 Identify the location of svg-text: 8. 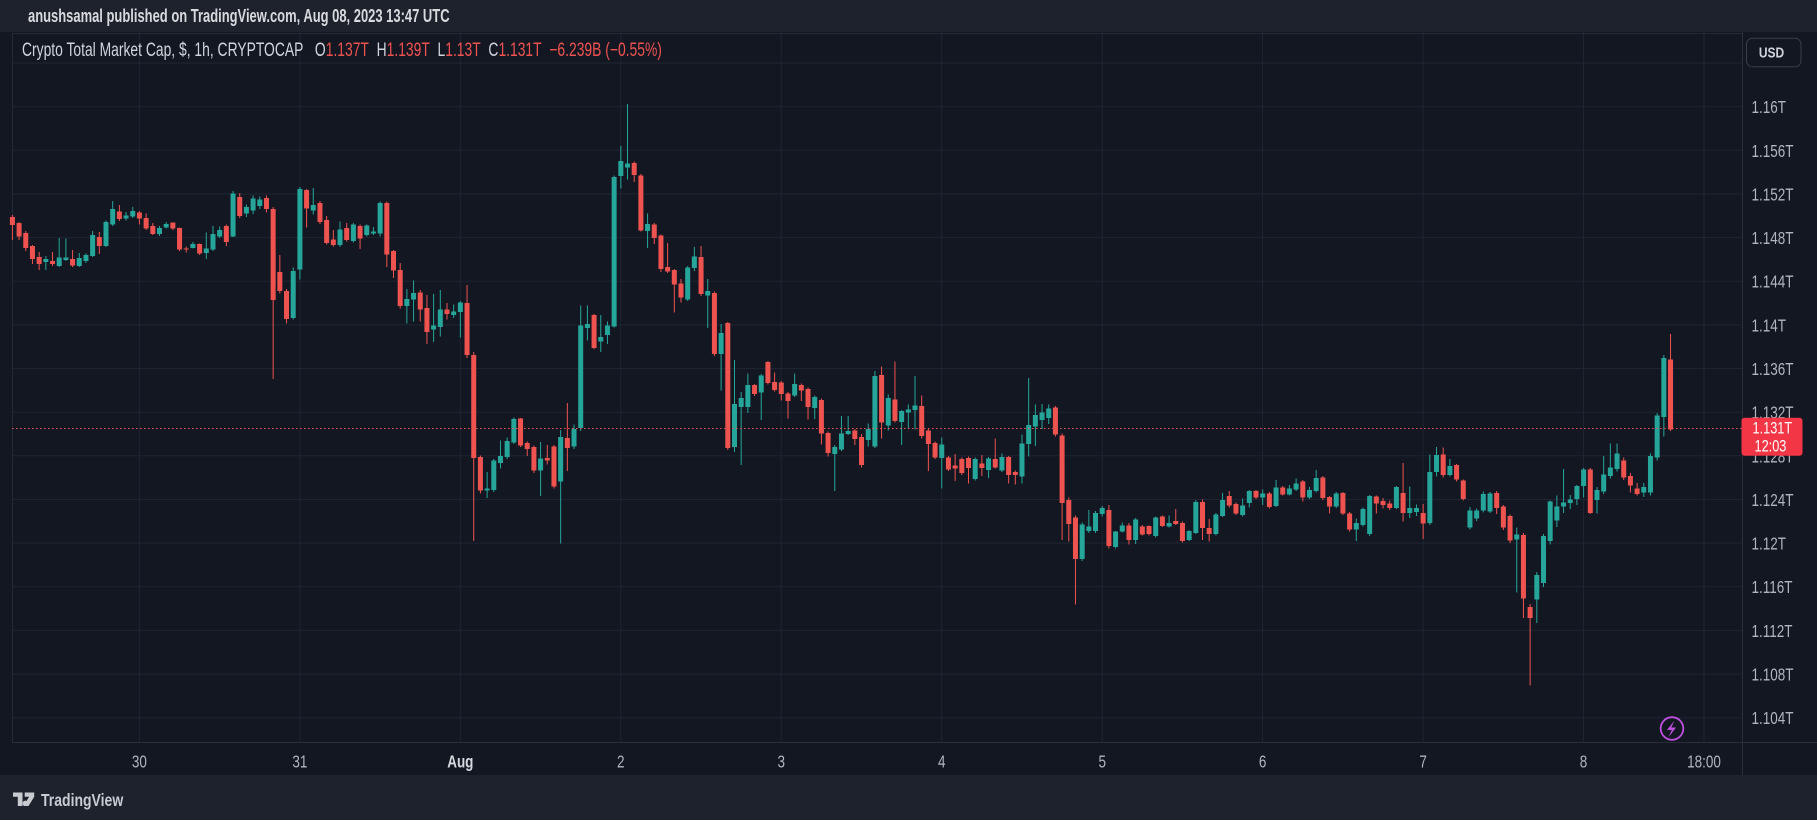
(1584, 762).